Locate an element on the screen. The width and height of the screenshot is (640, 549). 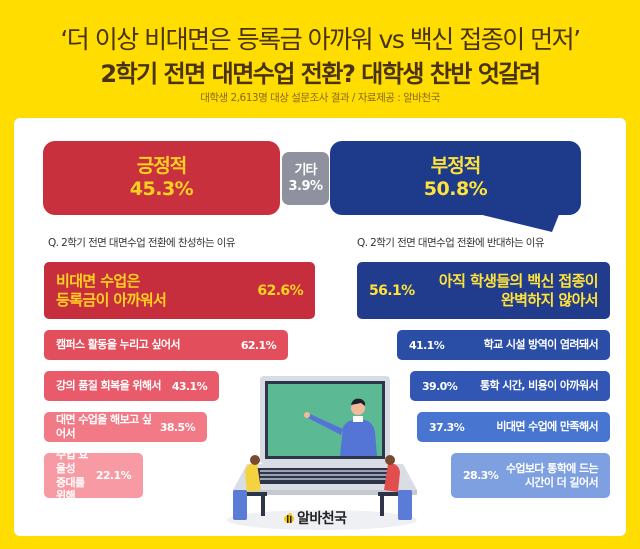
reason-for-label: 강의 품질 회복을 위해서 is located at coordinates (108, 386).